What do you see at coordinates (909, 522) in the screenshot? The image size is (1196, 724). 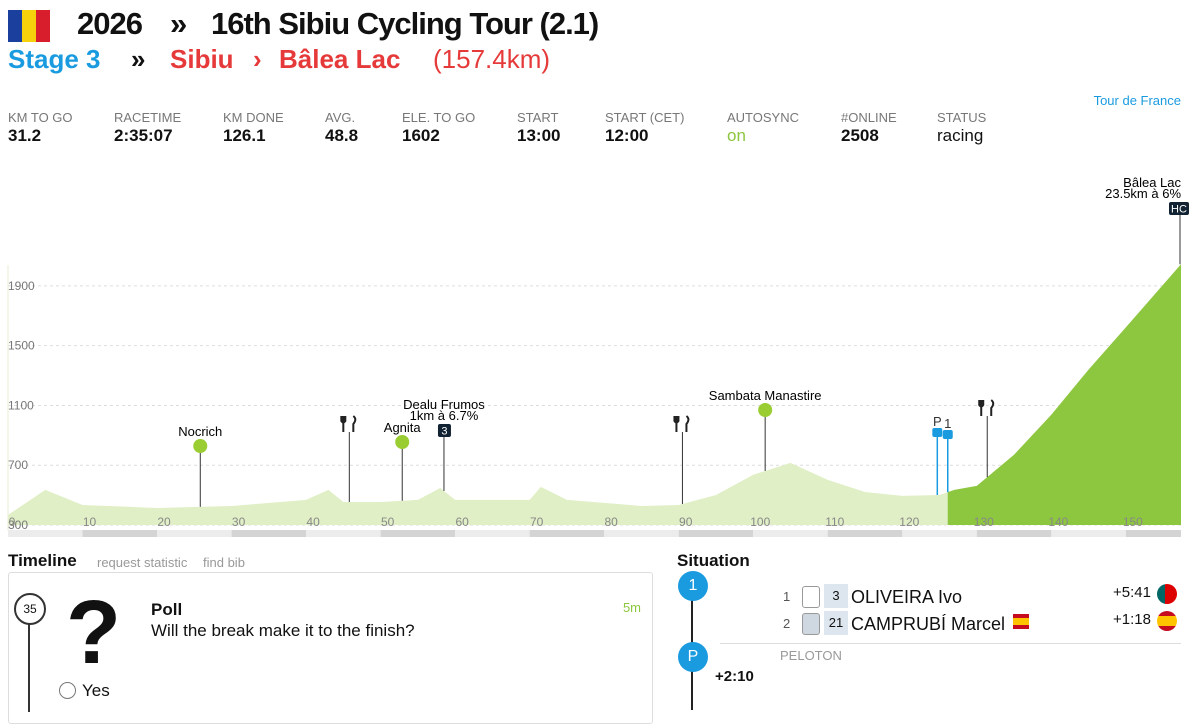 I see `x-tick-label: 120` at bounding box center [909, 522].